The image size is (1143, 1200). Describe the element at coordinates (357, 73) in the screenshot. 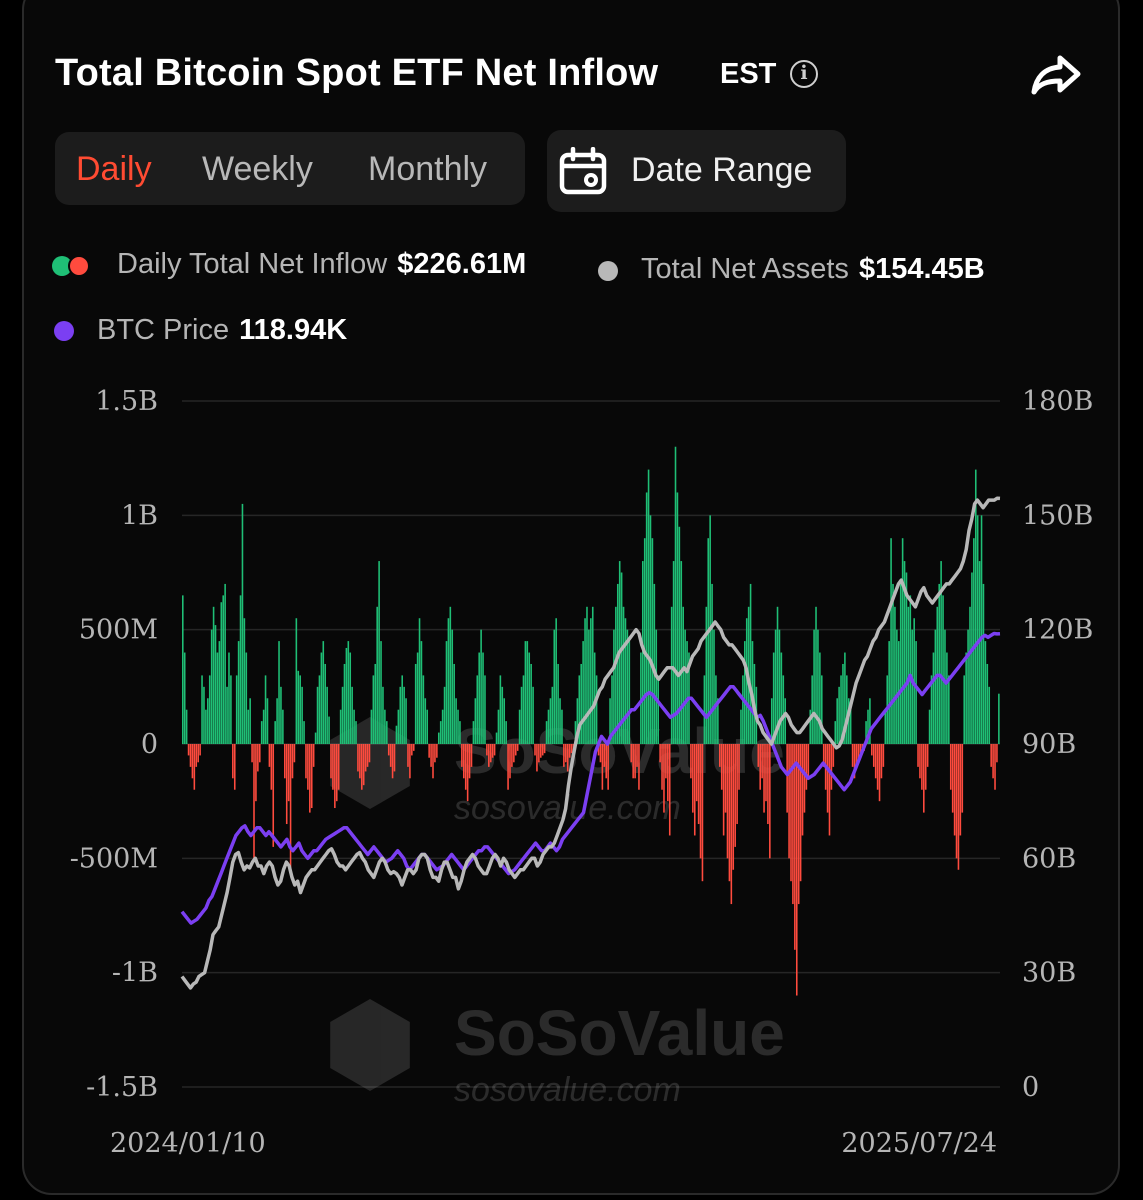

I see `chart-title: Total Bitcoin Spot ETF Net Inflow` at that location.